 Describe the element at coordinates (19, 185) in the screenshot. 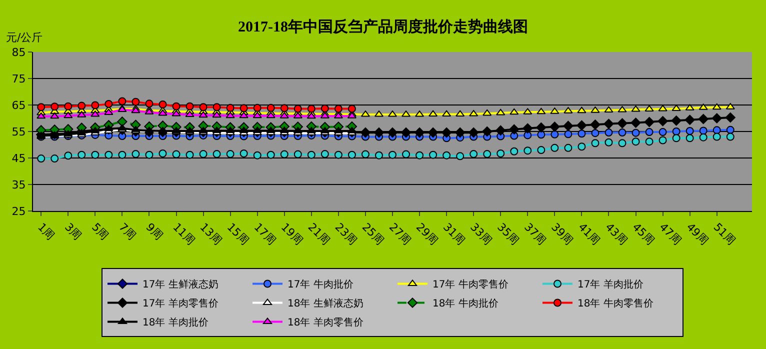

I see `y-tick-label: 35` at that location.